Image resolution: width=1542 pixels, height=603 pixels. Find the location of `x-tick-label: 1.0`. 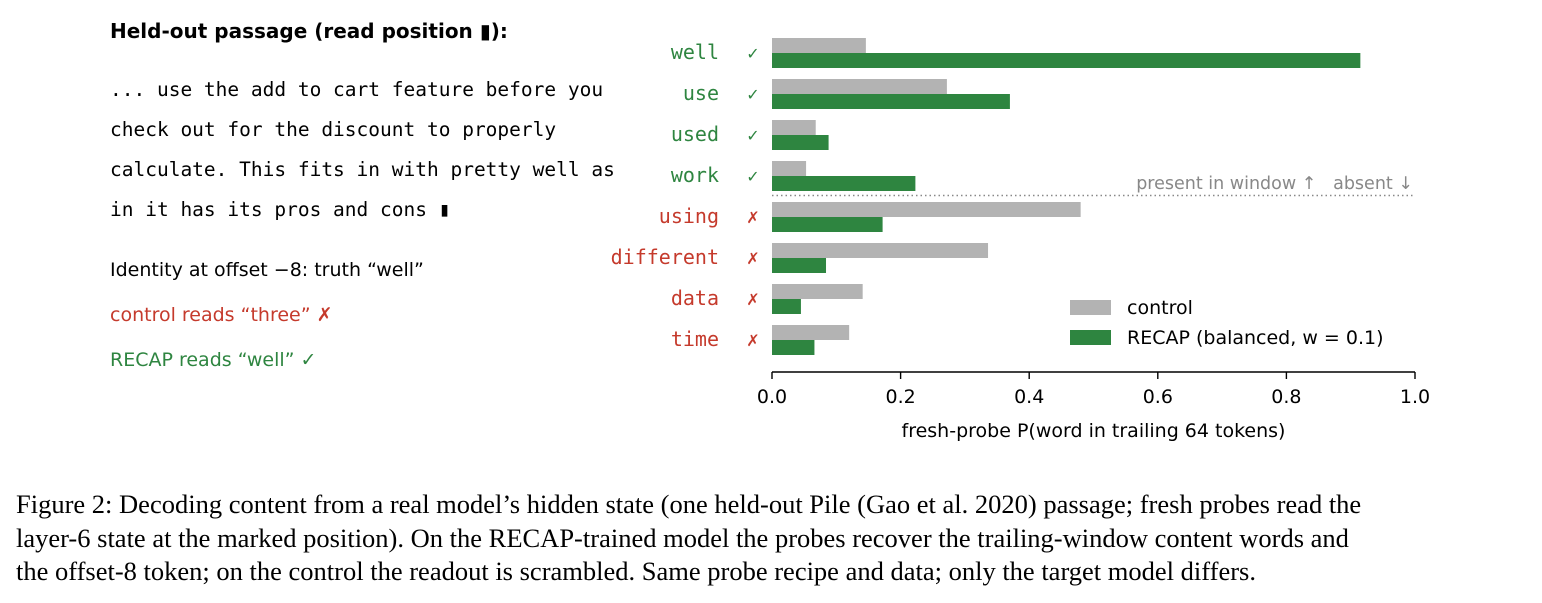

x-tick-label: 1.0 is located at coordinates (1415, 397).